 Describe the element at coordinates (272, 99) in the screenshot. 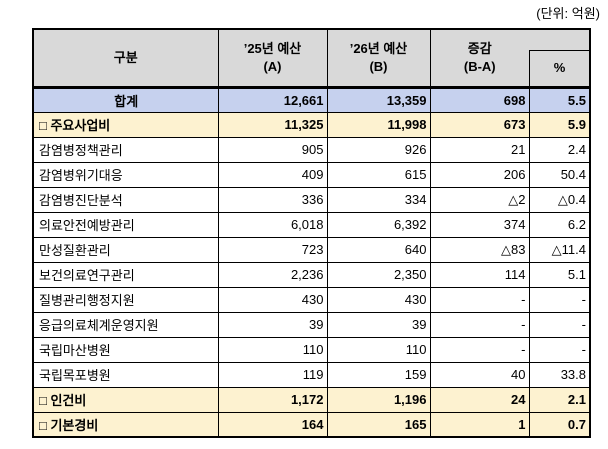

I see `value-2025: 12,661` at that location.